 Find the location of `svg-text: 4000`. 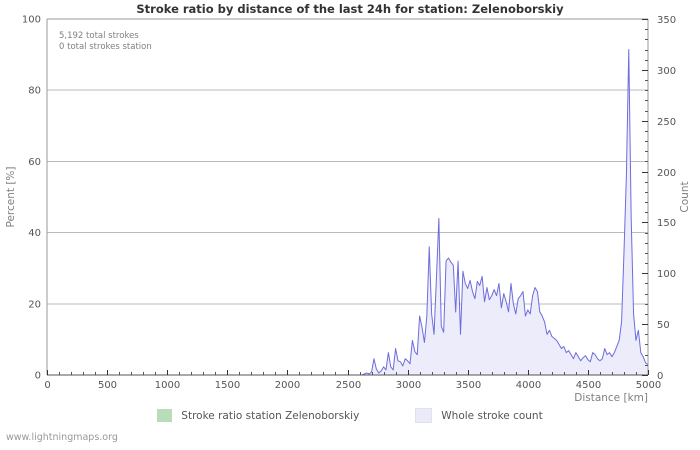

svg-text: 4000 is located at coordinates (528, 385).